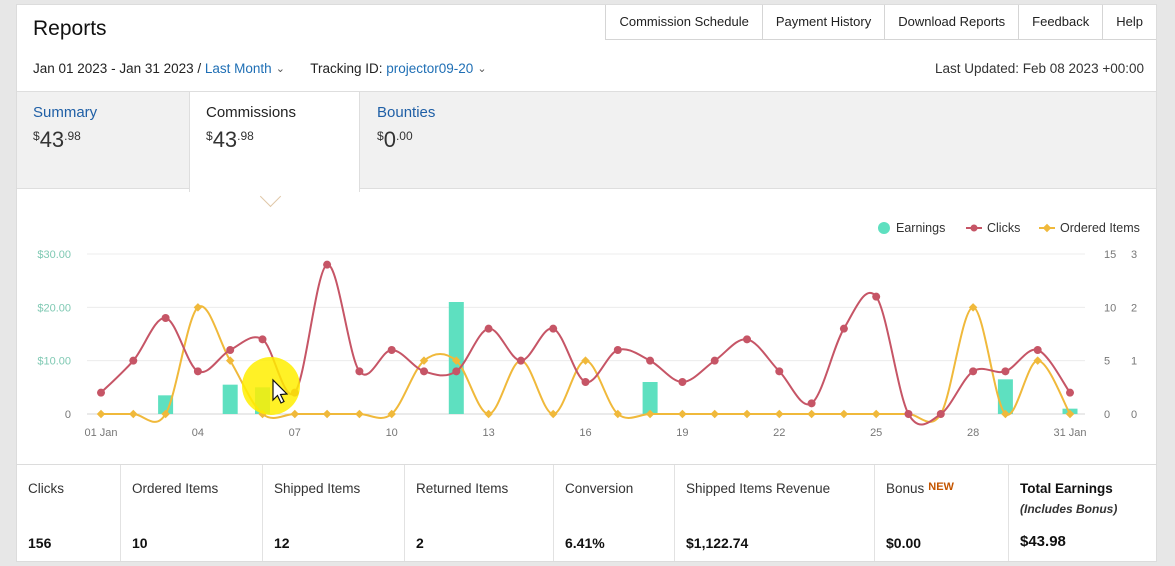 This screenshot has height=566, width=1175. Describe the element at coordinates (295, 433) in the screenshot. I see `x-tick-label: 07` at that location.